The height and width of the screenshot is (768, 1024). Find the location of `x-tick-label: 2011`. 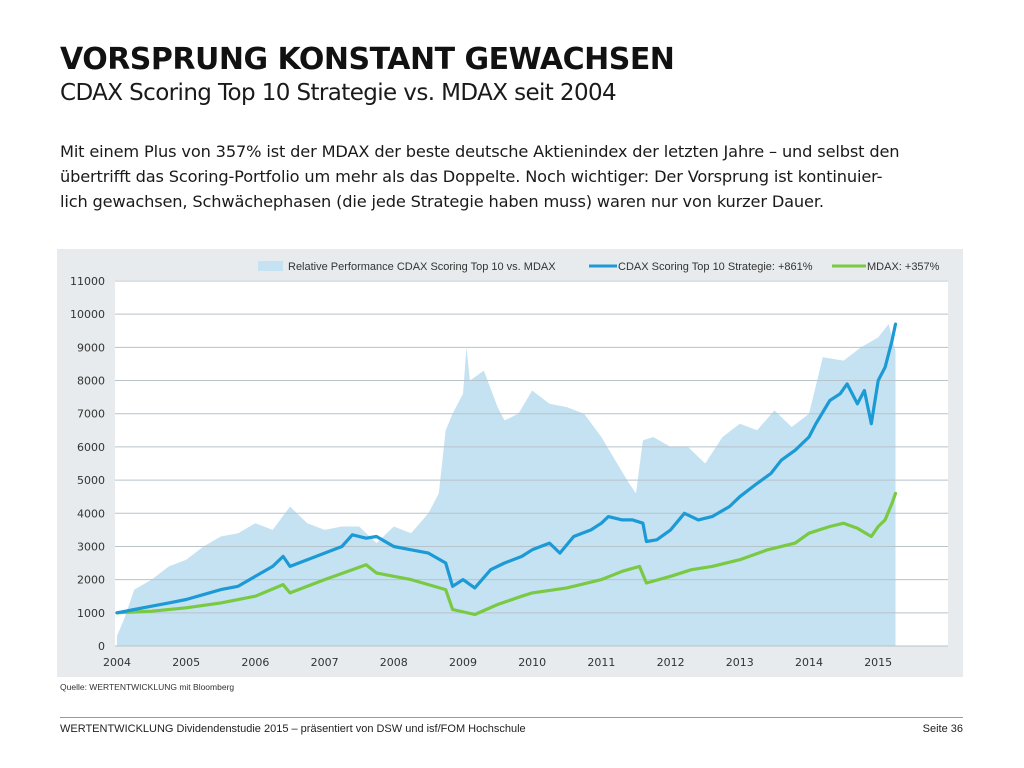

x-tick-label: 2011 is located at coordinates (601, 662).